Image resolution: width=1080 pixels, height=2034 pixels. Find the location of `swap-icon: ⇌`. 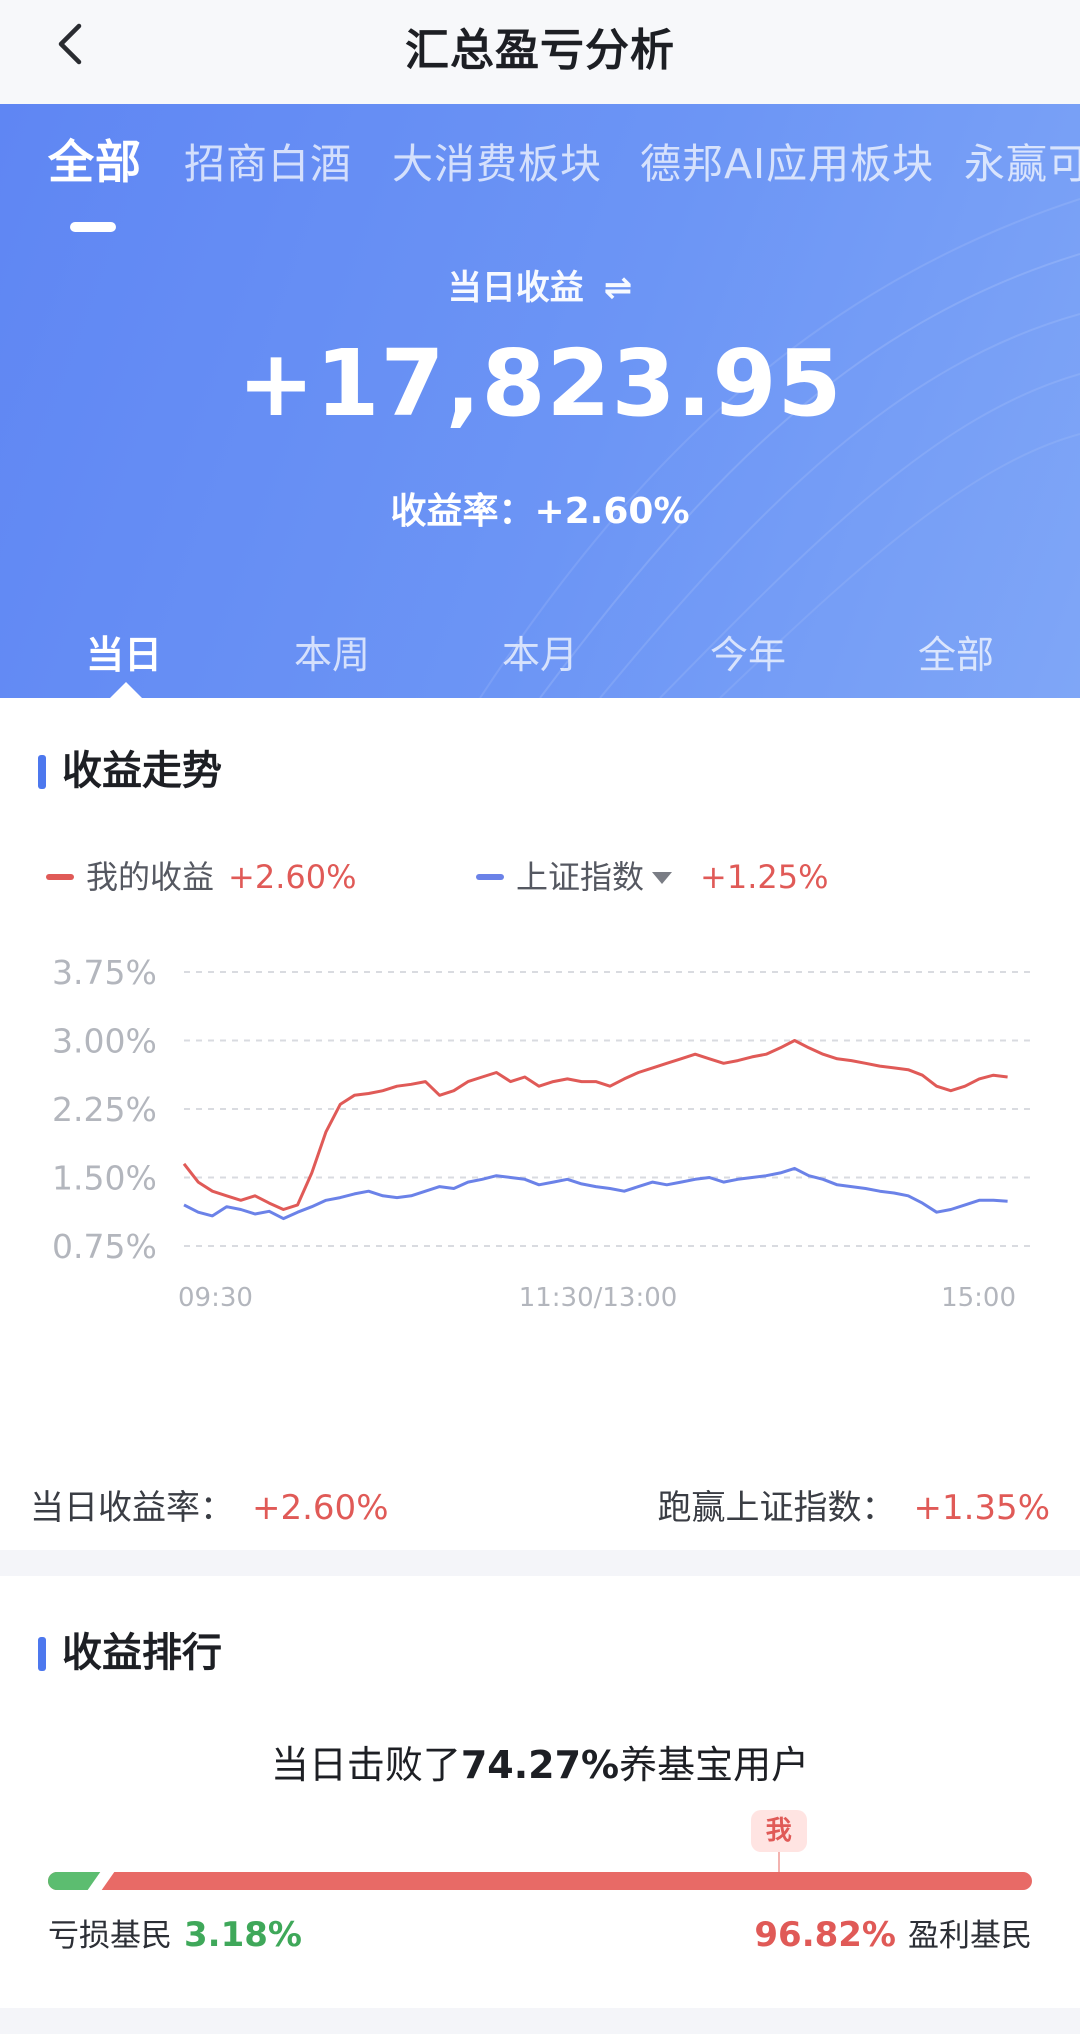

swap-icon: ⇌ is located at coordinates (618, 288).